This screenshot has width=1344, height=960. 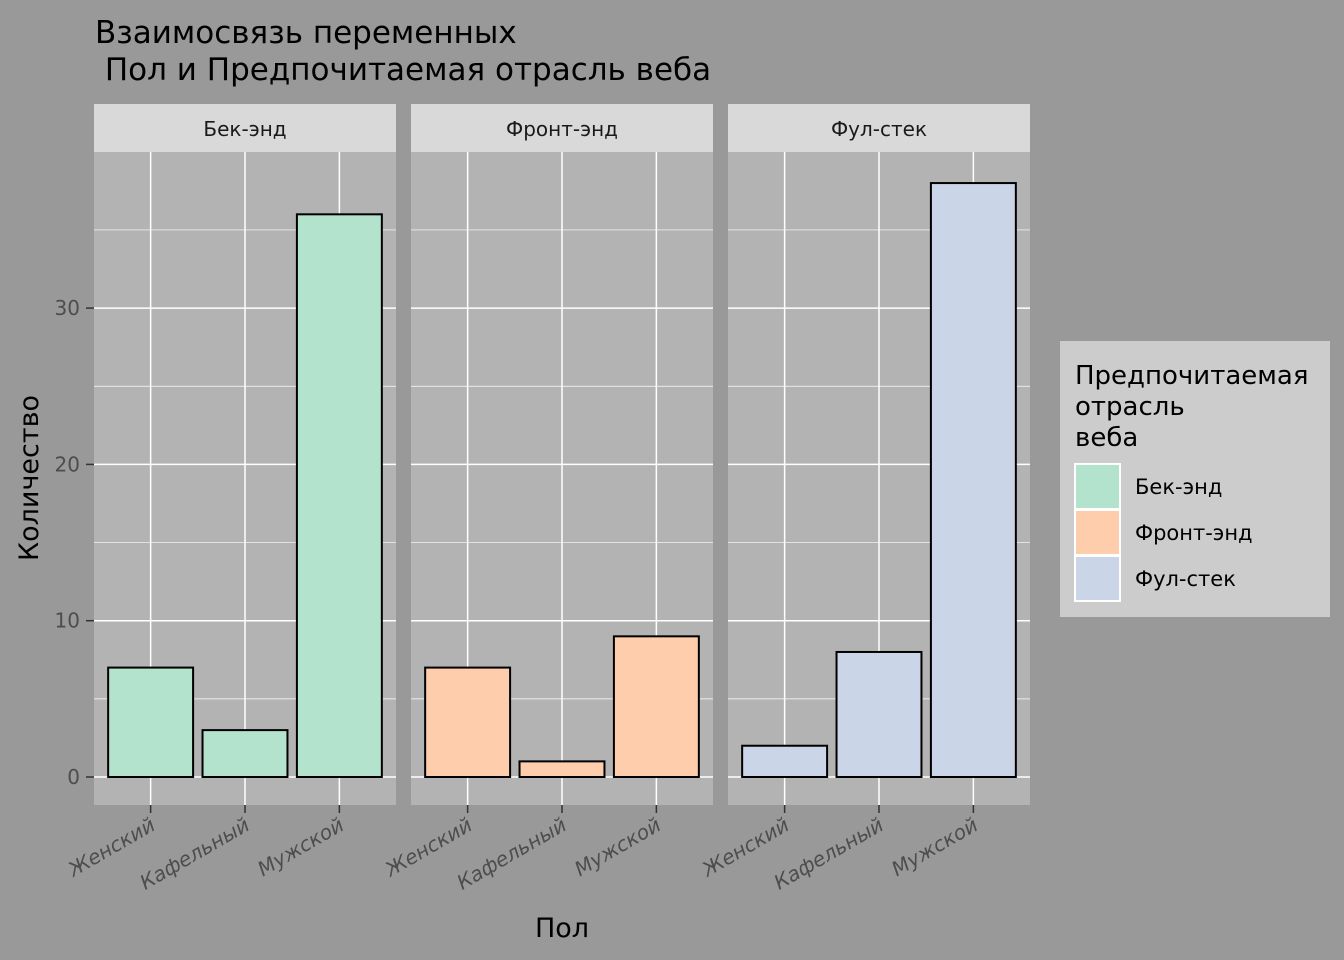 I want to click on legend-title-line-3: веба, so click(x=1106, y=438).